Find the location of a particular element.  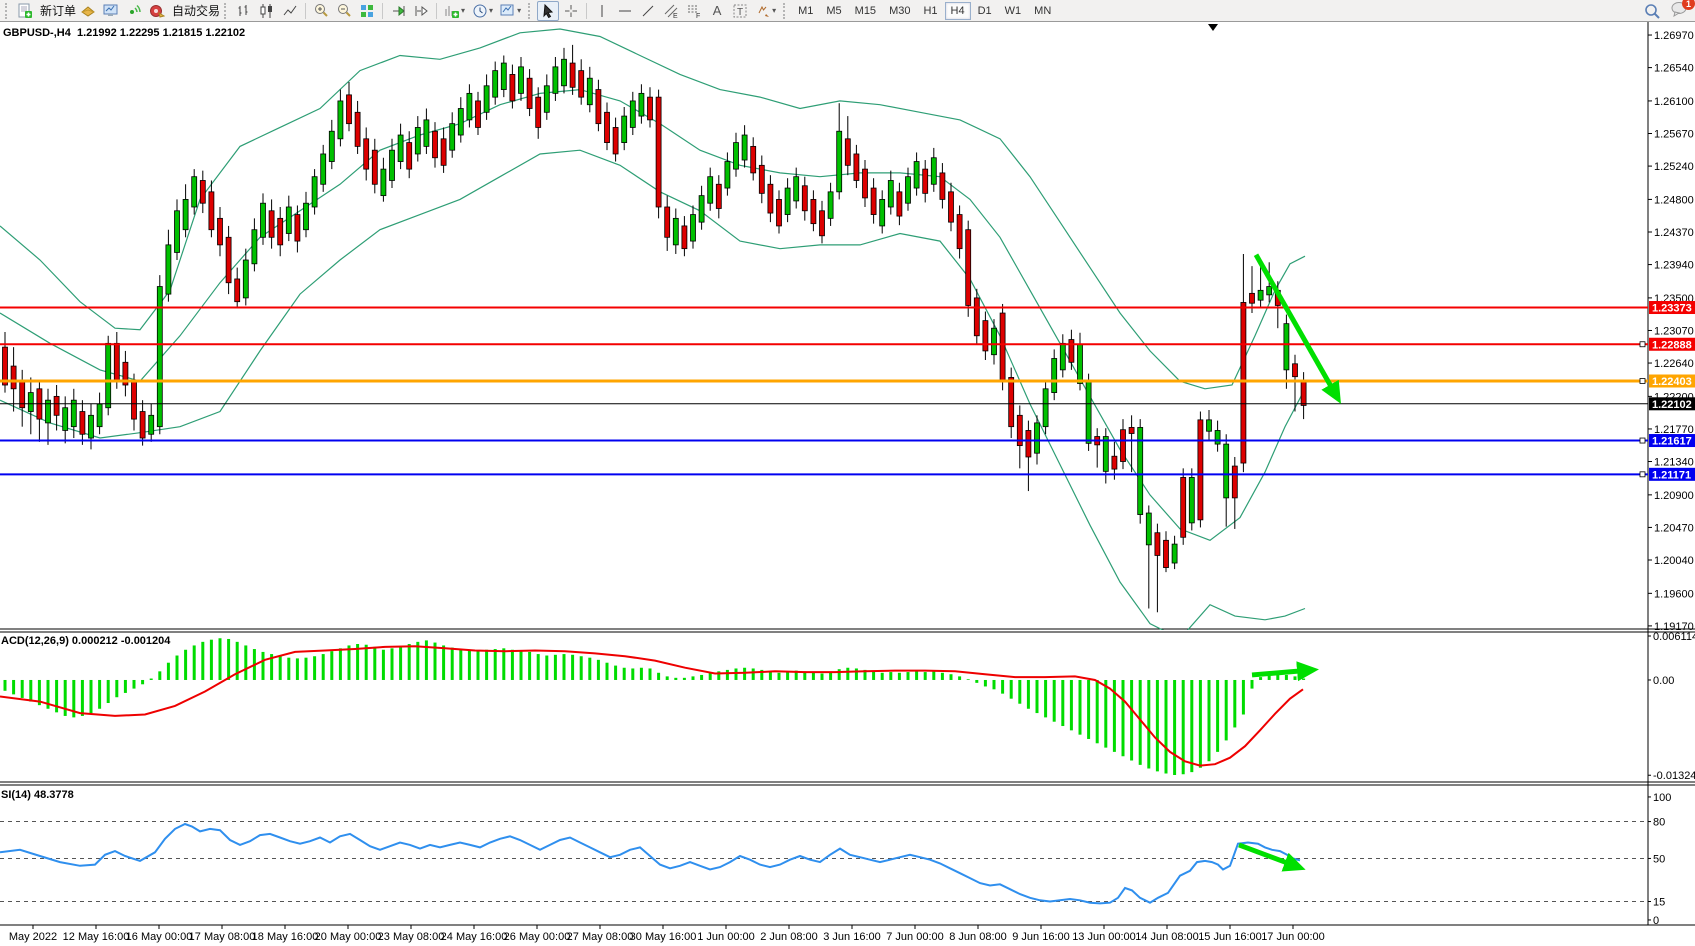

auto-scroll-button is located at coordinates (398, 11).